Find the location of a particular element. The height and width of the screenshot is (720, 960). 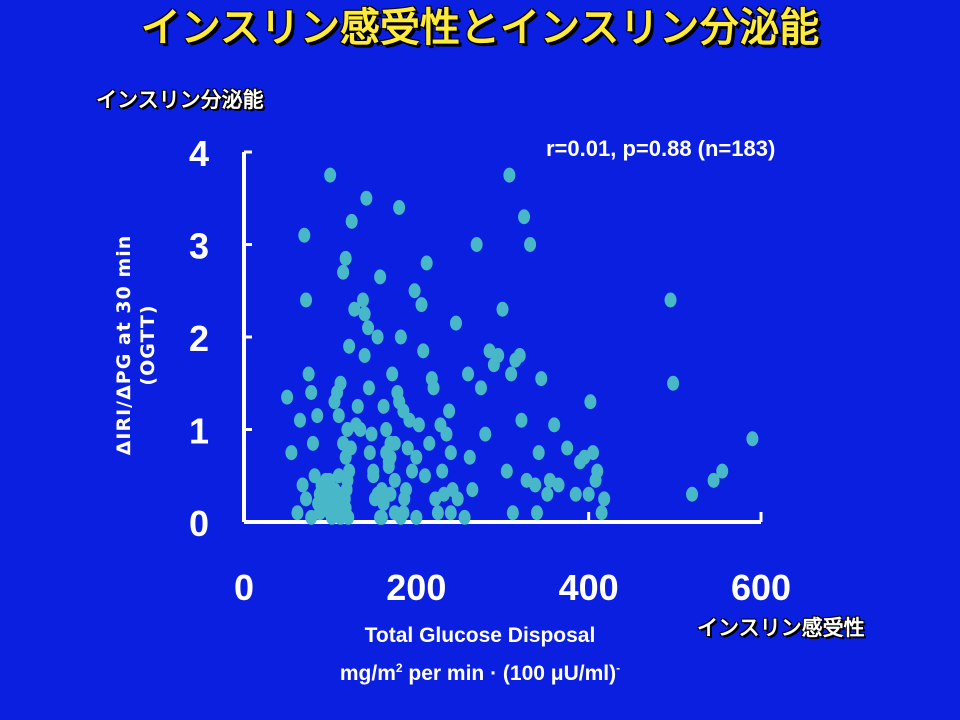

x-axis-unit-a: mg/m is located at coordinates (367, 673).